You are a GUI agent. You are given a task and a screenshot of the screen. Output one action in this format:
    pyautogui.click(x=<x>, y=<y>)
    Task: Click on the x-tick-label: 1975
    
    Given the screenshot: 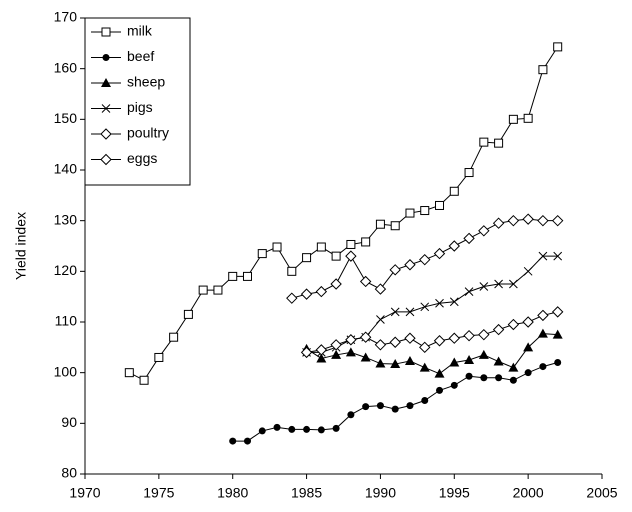 What is the action you would take?
    pyautogui.click(x=158, y=493)
    